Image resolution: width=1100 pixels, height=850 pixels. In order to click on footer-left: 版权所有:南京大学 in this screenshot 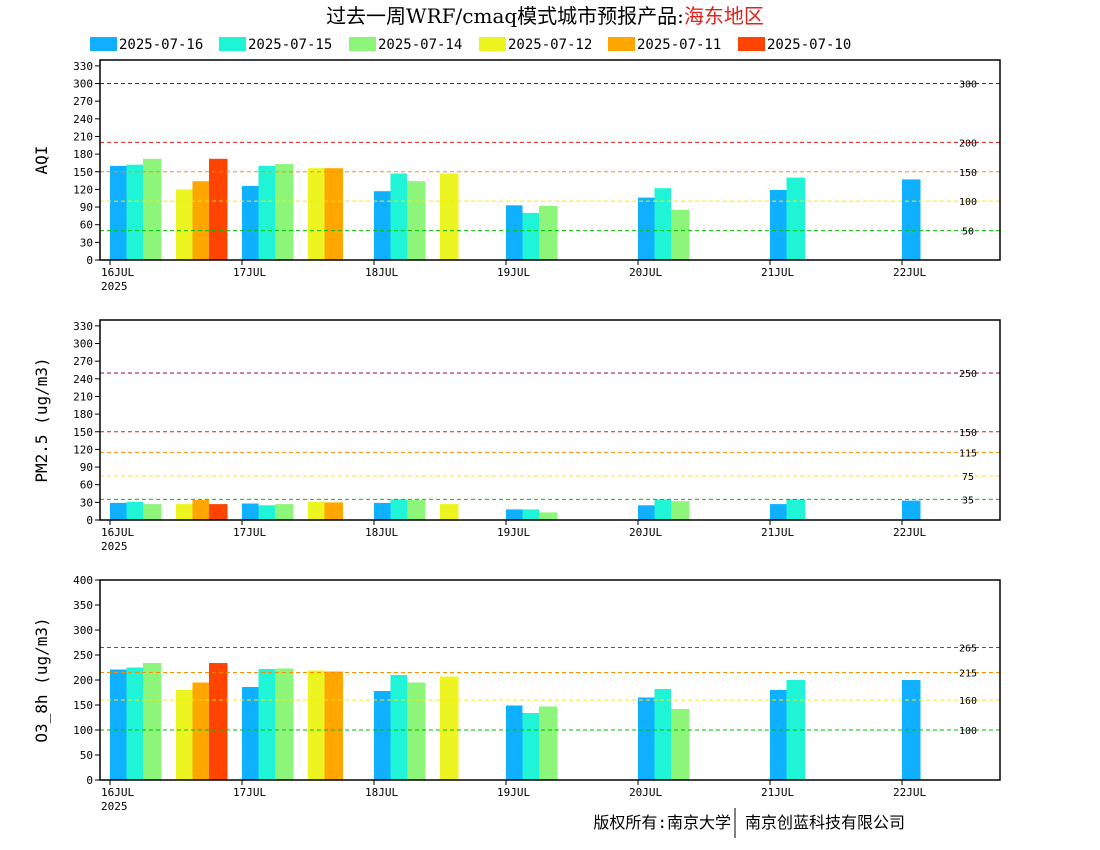, I will do `click(662, 822)`.